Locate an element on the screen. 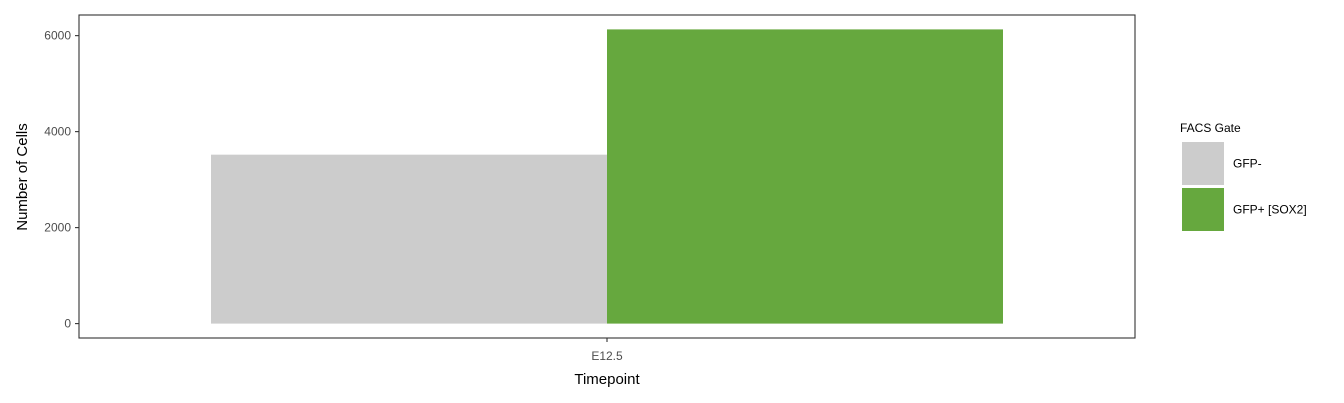 The height and width of the screenshot is (403, 1344). y-tick-label: 4000 is located at coordinates (57, 132).